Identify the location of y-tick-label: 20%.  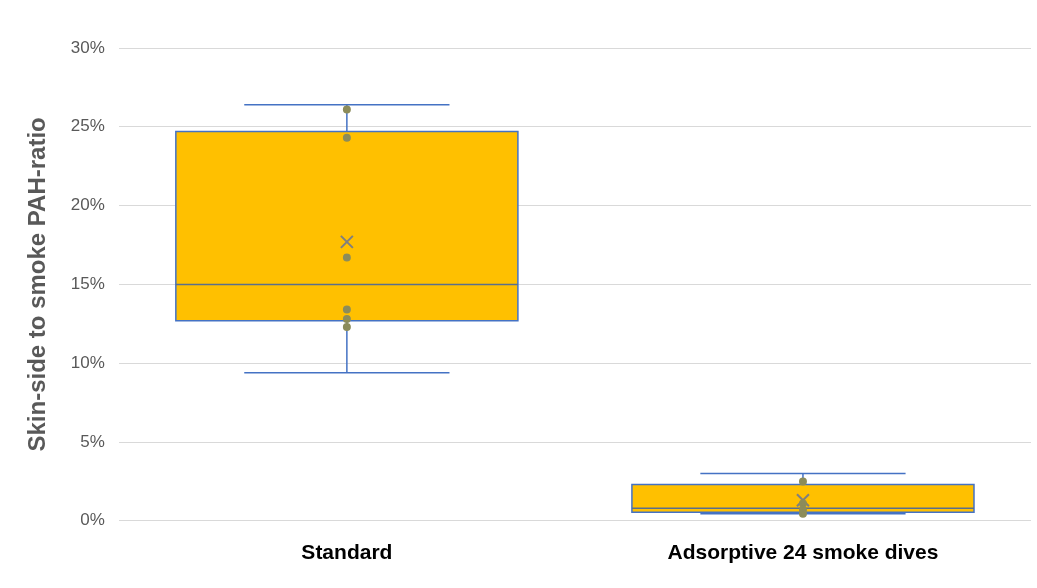
(87, 205).